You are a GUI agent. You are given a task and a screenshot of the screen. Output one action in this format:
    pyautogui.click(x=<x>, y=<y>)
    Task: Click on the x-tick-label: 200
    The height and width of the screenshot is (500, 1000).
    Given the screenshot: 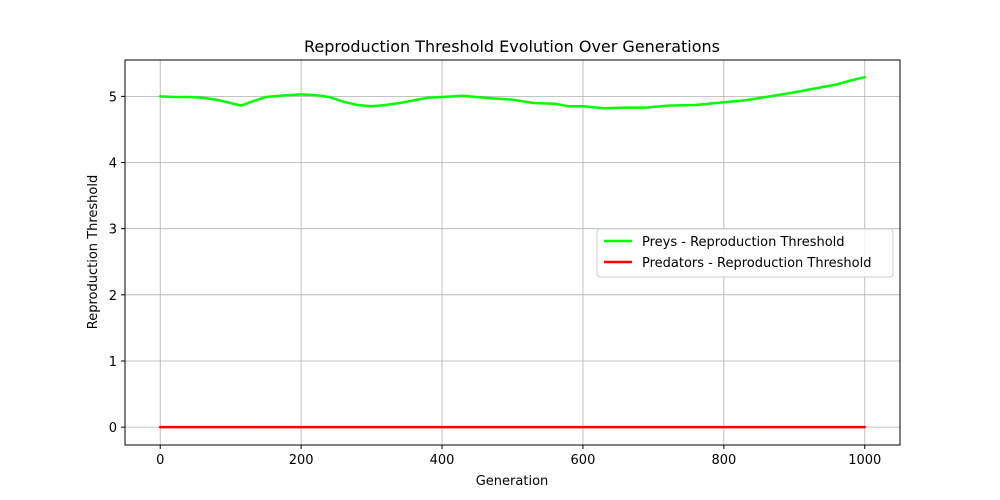 What is the action you would take?
    pyautogui.click(x=301, y=460)
    